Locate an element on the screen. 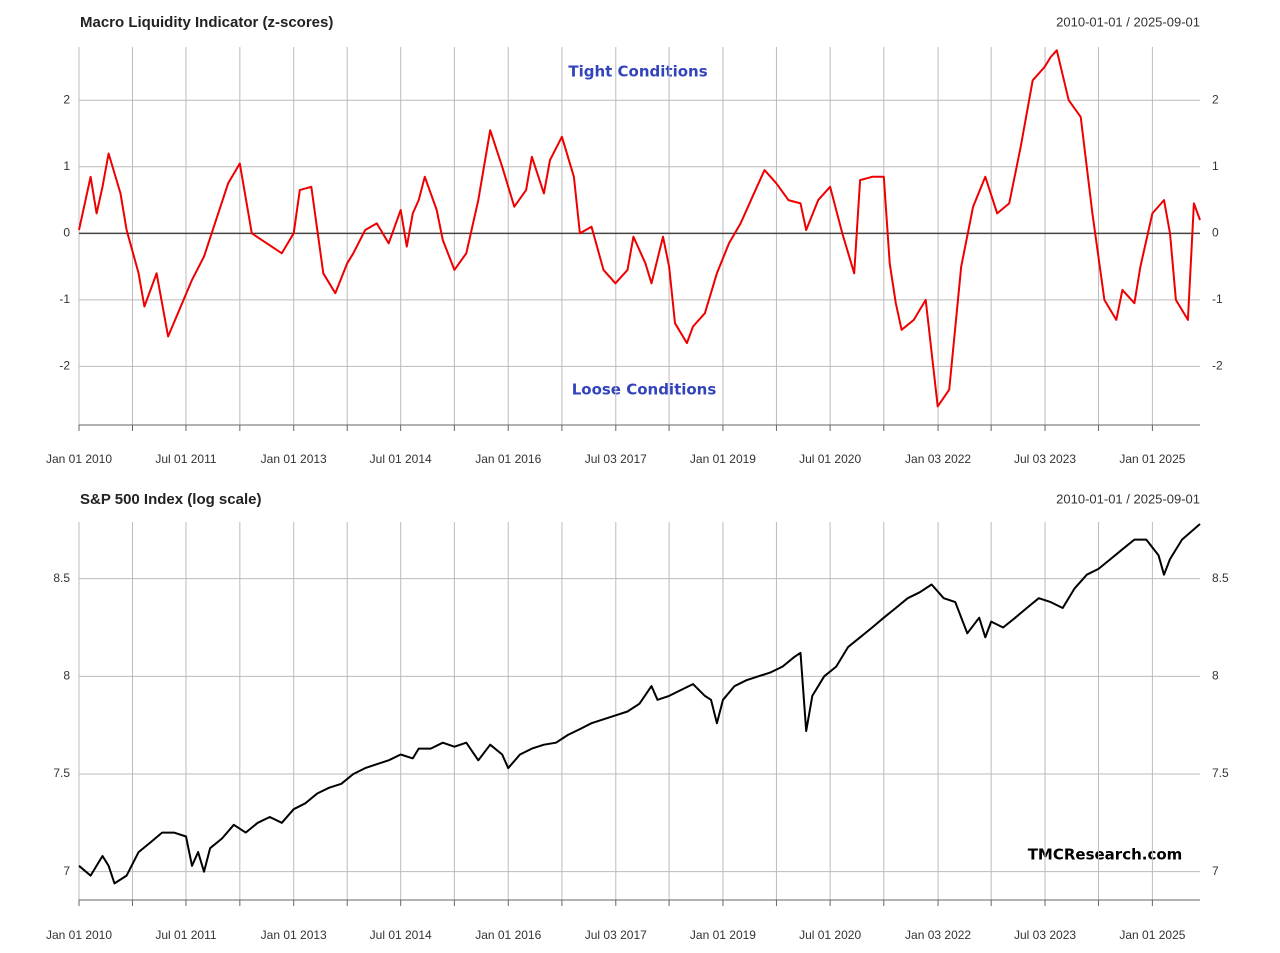 The width and height of the screenshot is (1280, 953). annotation: Loose Conditions is located at coordinates (644, 390).